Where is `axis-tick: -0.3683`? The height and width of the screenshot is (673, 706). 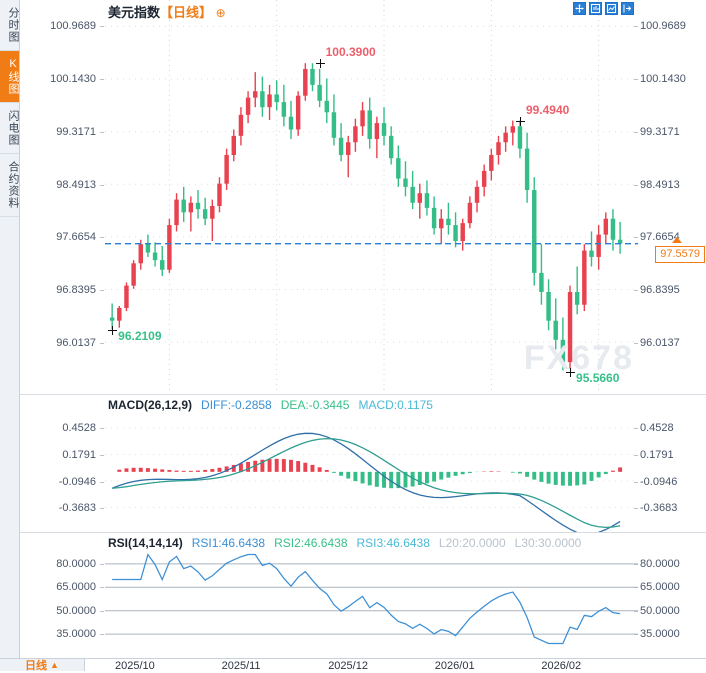 axis-tick: -0.3683 is located at coordinates (659, 508).